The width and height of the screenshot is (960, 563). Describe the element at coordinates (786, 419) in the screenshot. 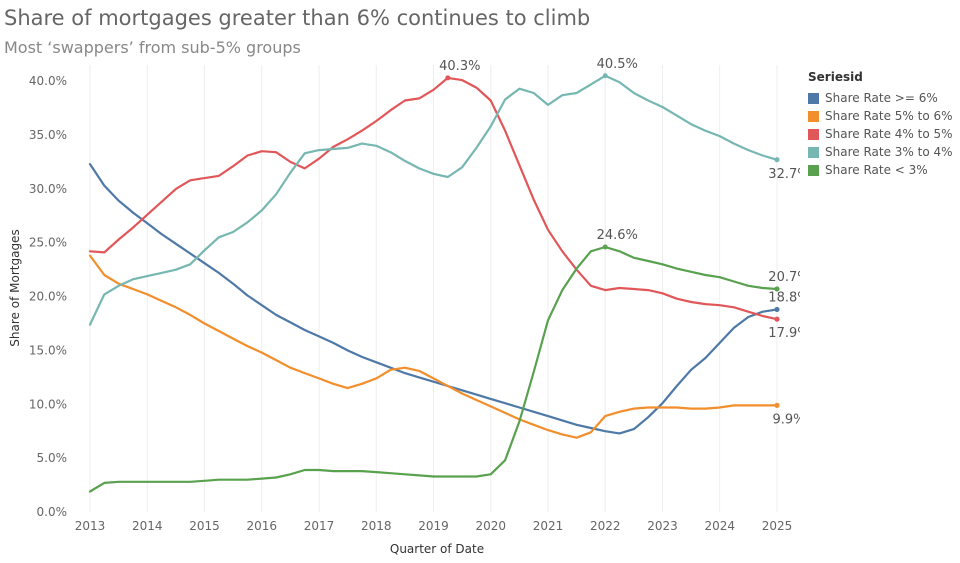

I see `data-label: 9.9%` at that location.